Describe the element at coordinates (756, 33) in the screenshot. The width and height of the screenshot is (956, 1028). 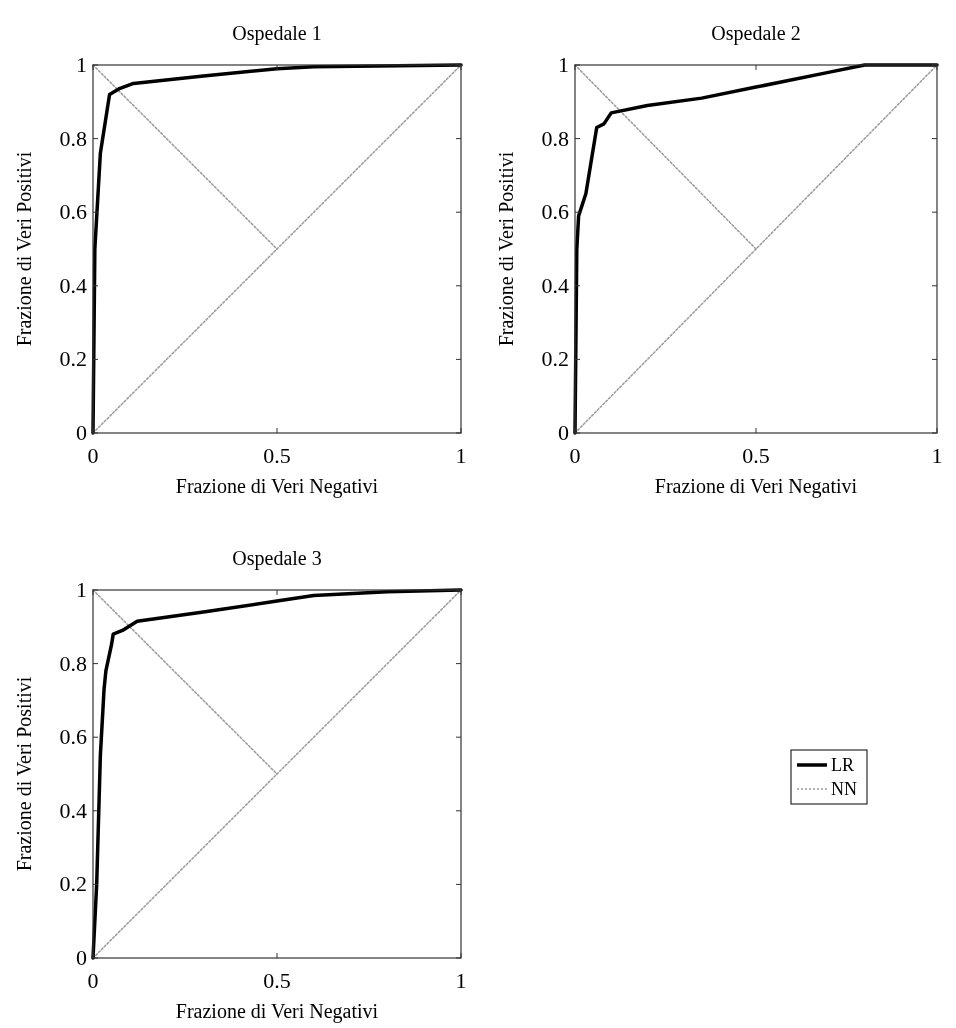
I see `chart-title: Ospedale 2` at that location.